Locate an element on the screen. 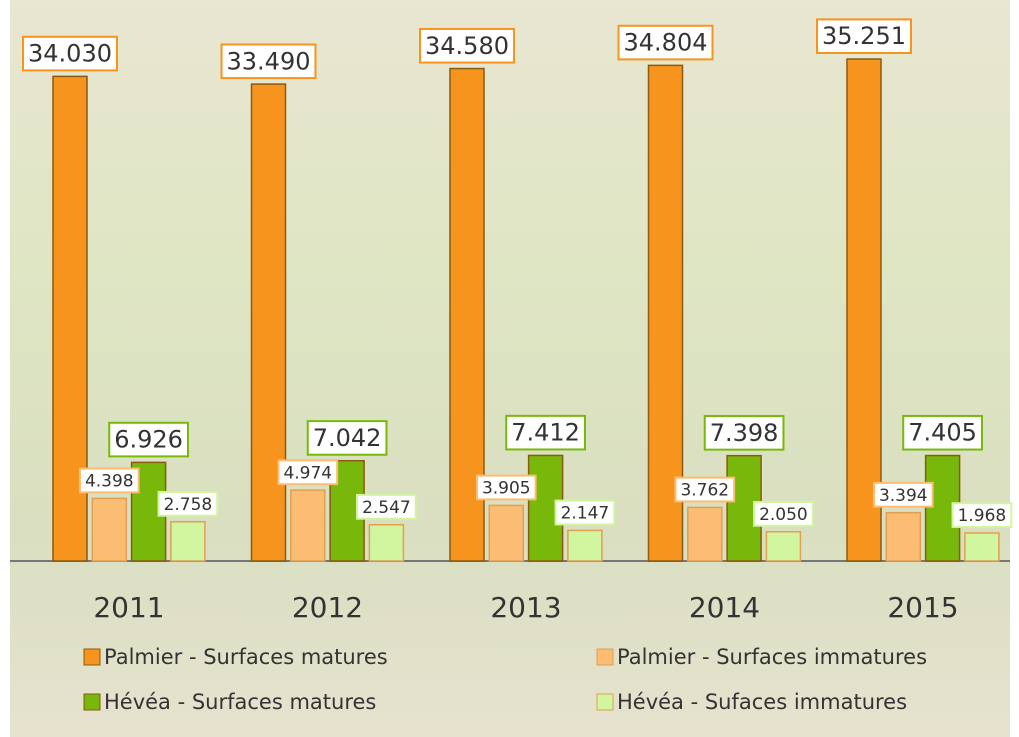 This screenshot has height=737, width=1019. value-label: 7.042 is located at coordinates (347, 438).